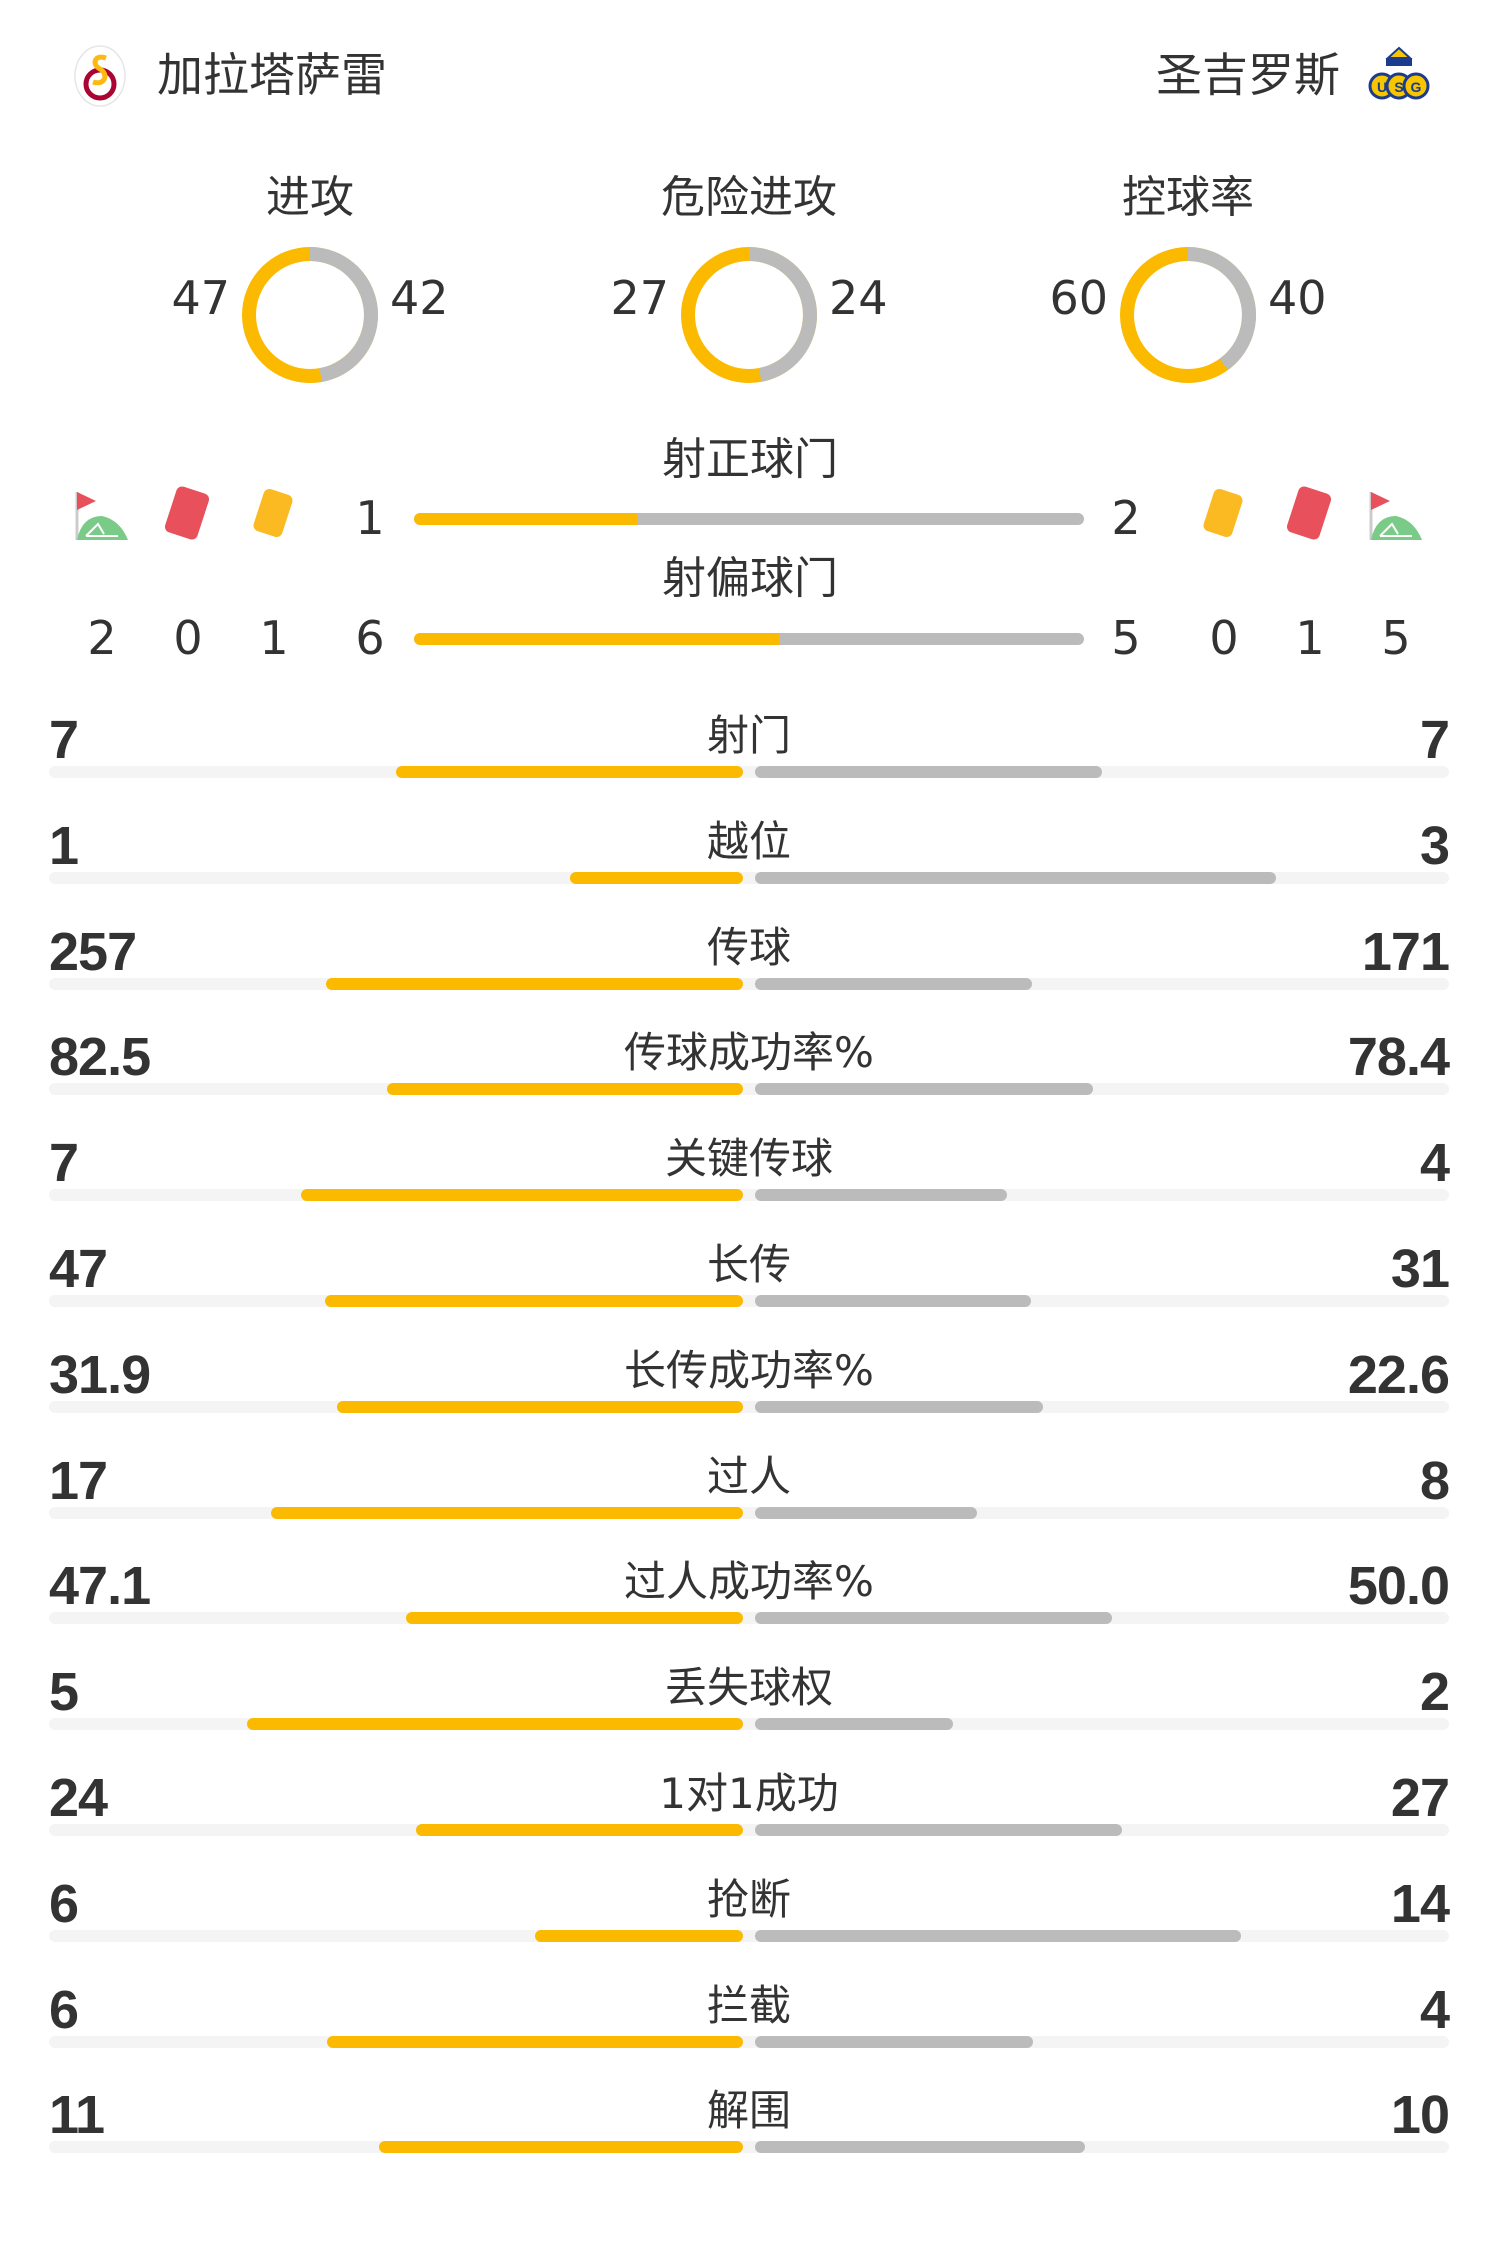  I want to click on stat-home-value: 1, so click(64, 845).